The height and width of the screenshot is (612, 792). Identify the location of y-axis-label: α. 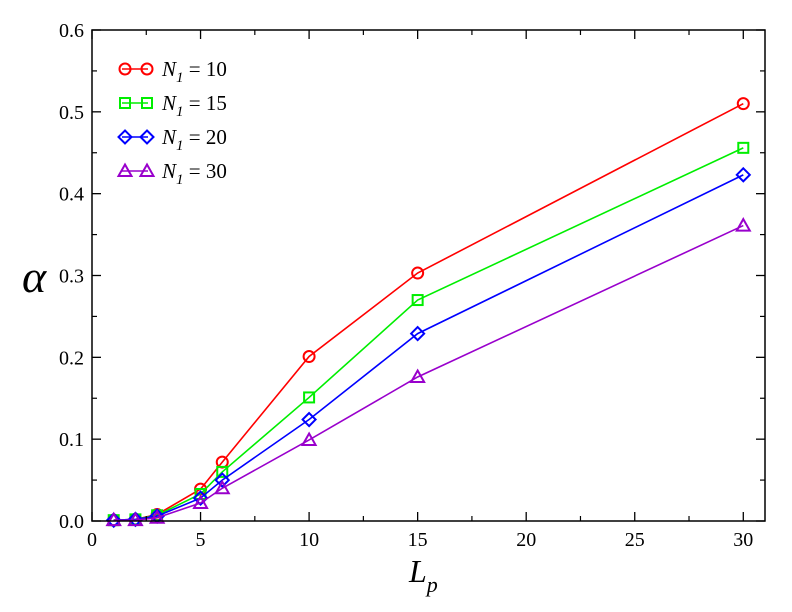
(34, 276).